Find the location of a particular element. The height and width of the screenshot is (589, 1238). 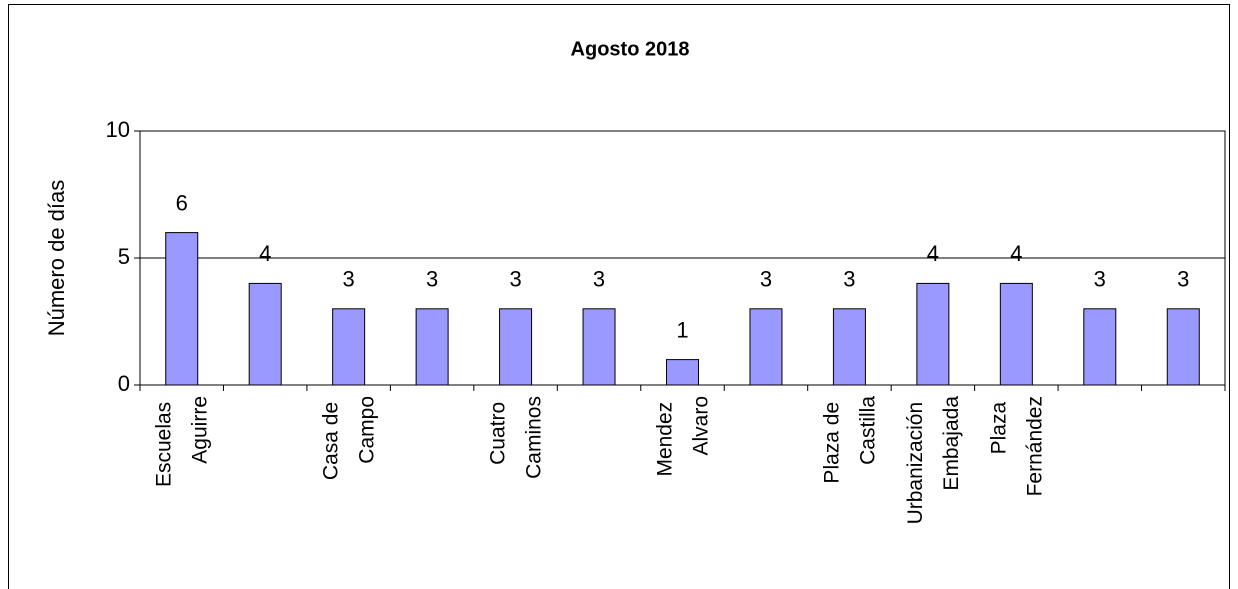

x-tick-label: Escuelas Aguirre is located at coordinates (181, 441).